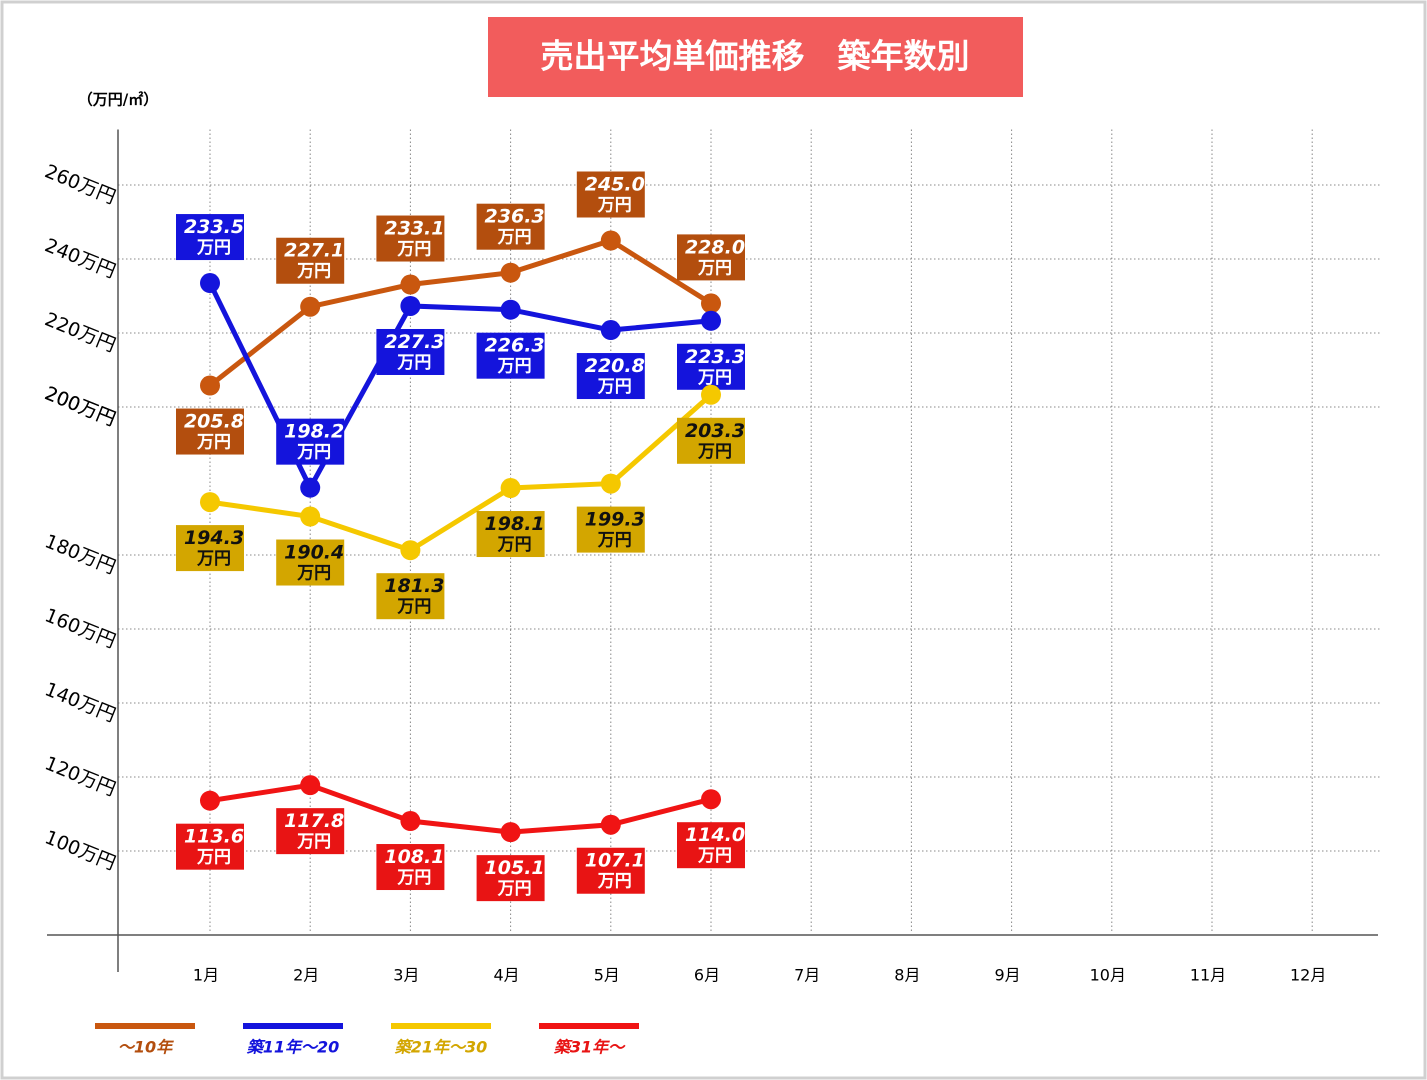  Describe the element at coordinates (414, 857) in the screenshot. I see `data-label-number: 108.1` at that location.